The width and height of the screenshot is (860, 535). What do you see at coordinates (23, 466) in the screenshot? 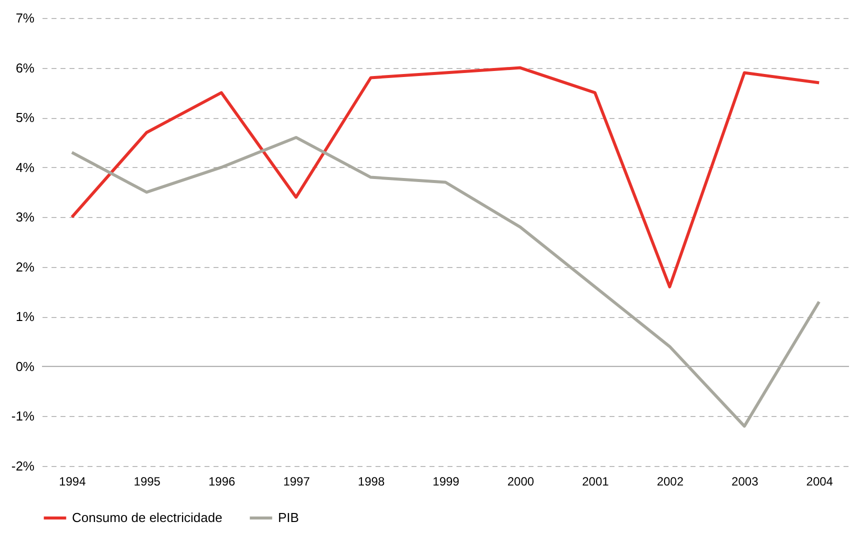
I see `y-tick-label: -2%` at bounding box center [23, 466].